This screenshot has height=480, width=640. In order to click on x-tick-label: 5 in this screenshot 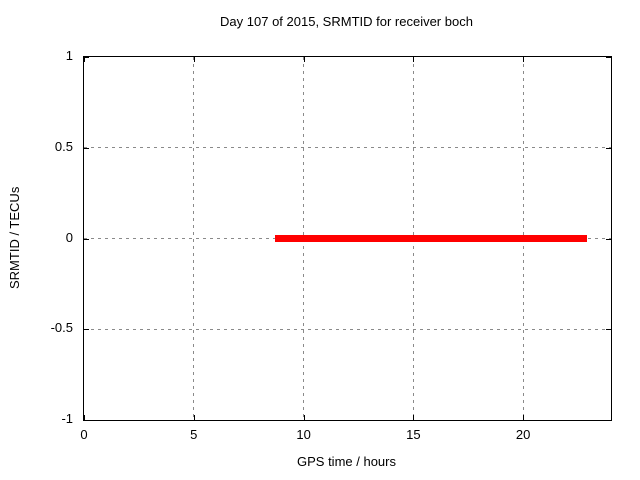, I will do `click(194, 434)`.